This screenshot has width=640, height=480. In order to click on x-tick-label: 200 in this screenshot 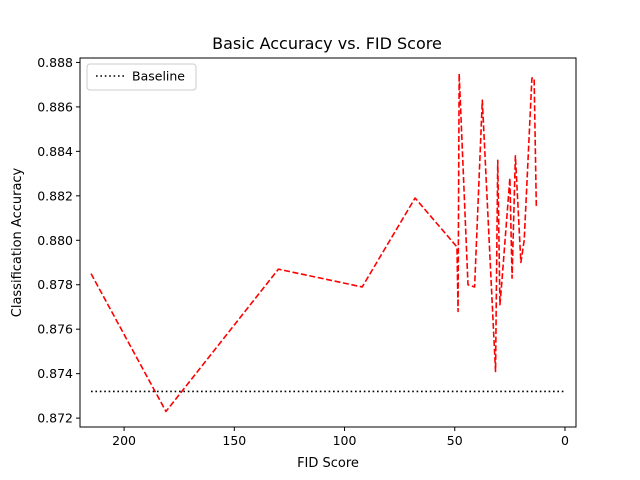, I will do `click(124, 440)`.